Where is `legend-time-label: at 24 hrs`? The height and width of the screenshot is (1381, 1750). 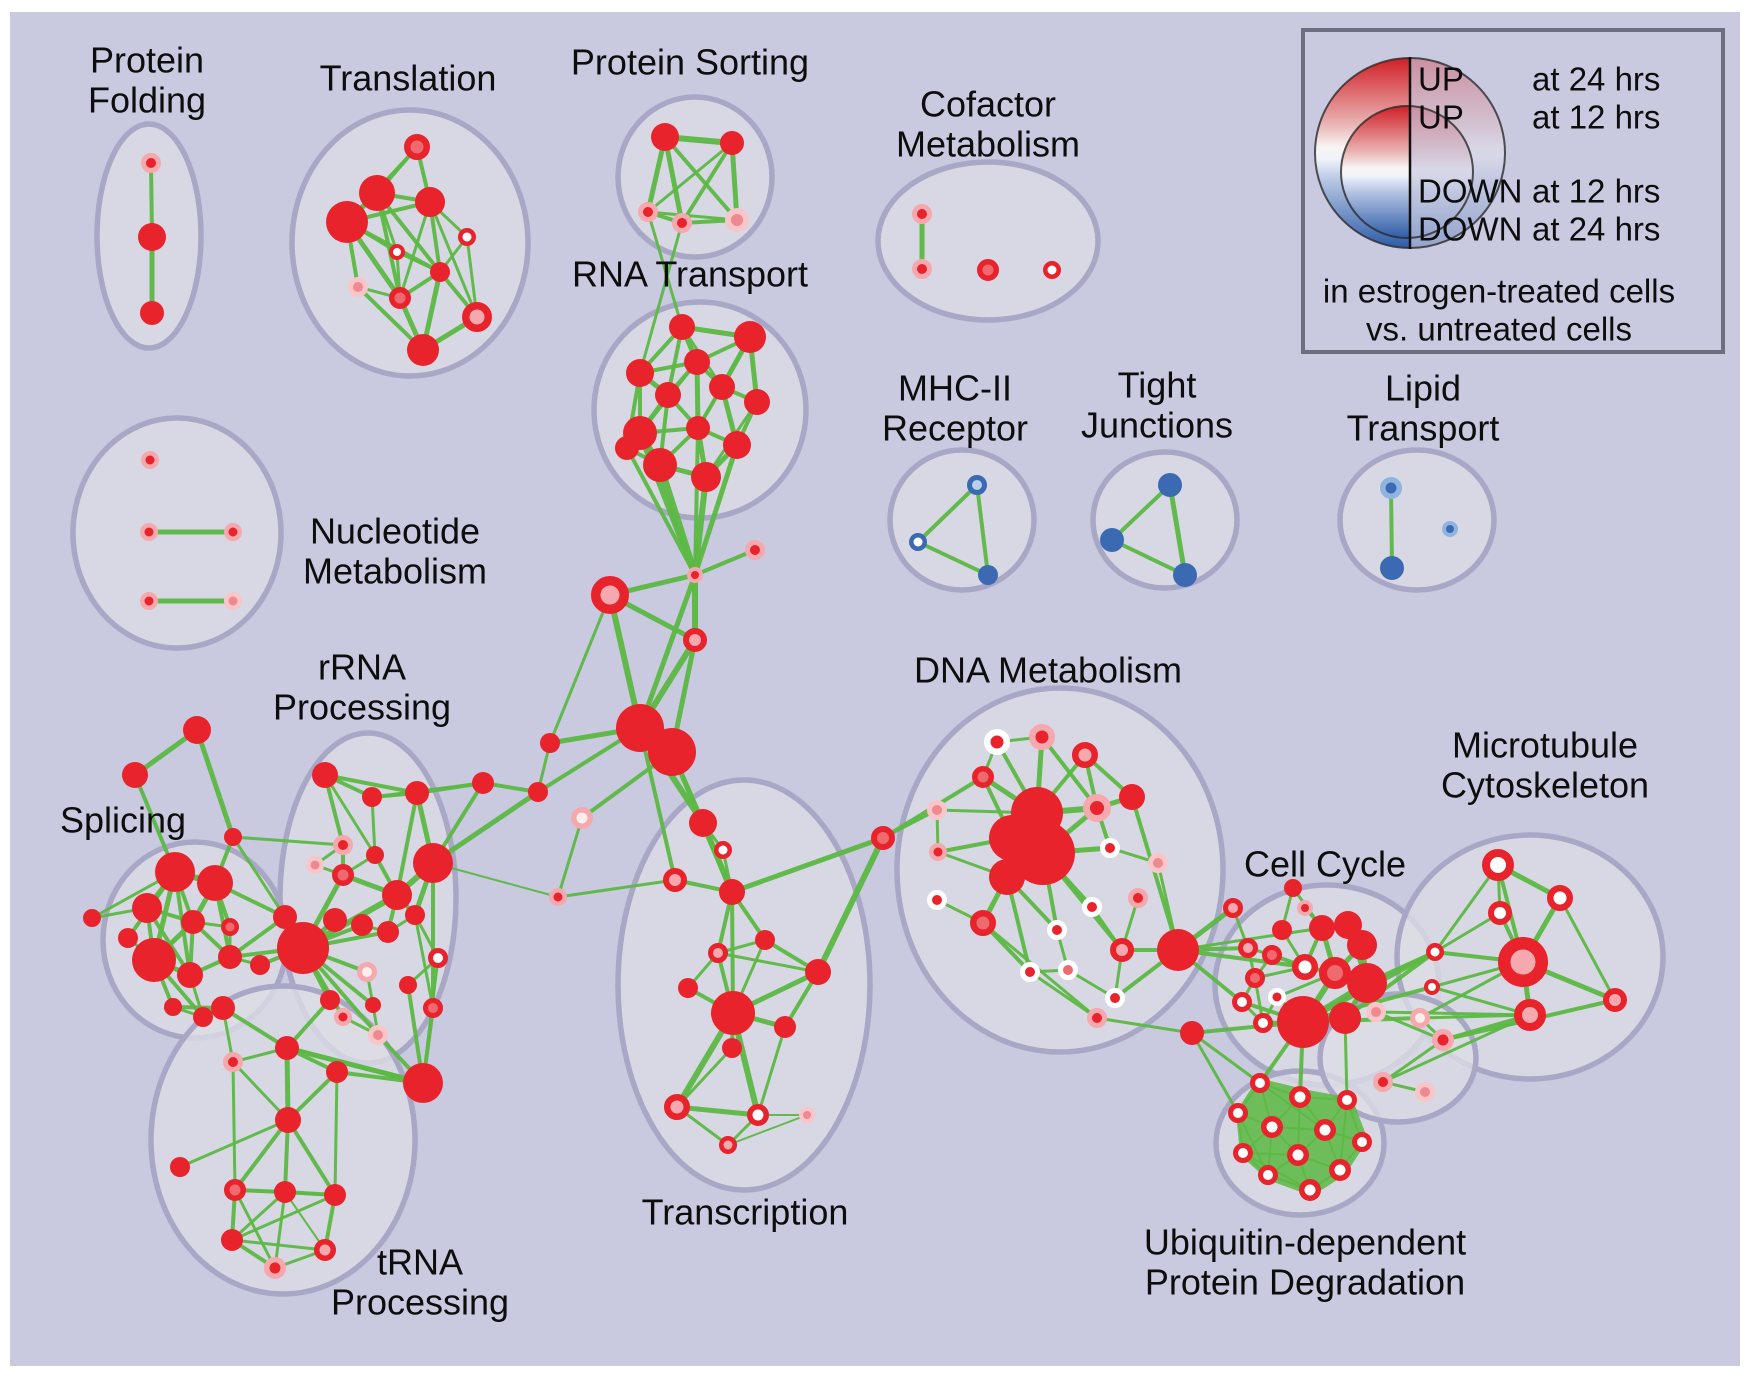 legend-time-label: at 24 hrs is located at coordinates (1596, 229).